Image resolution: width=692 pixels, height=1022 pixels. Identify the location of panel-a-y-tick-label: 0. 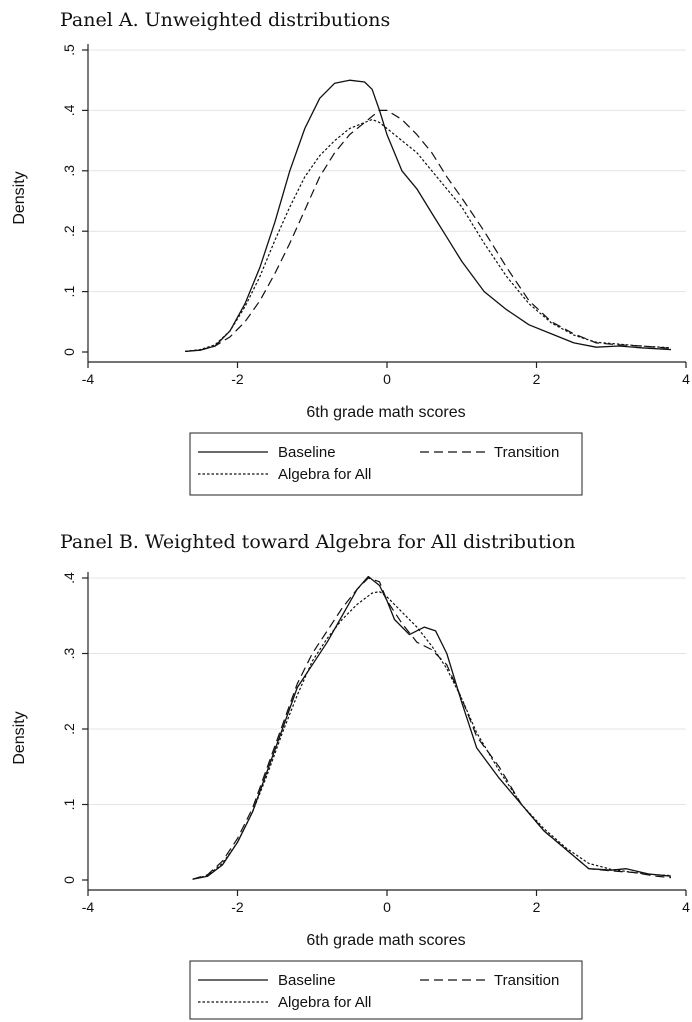
(69, 352).